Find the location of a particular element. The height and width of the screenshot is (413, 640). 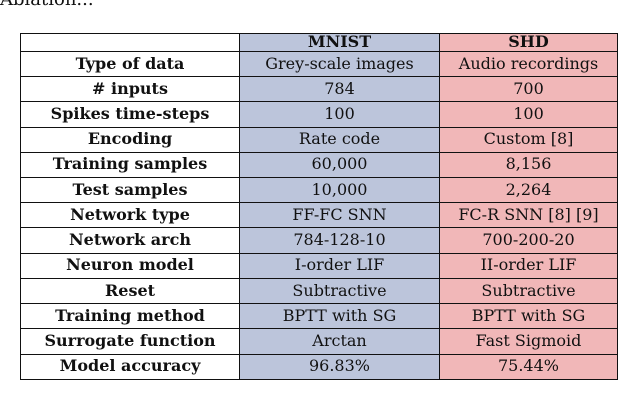

mnist-value: Subtractive is located at coordinates (339, 291).